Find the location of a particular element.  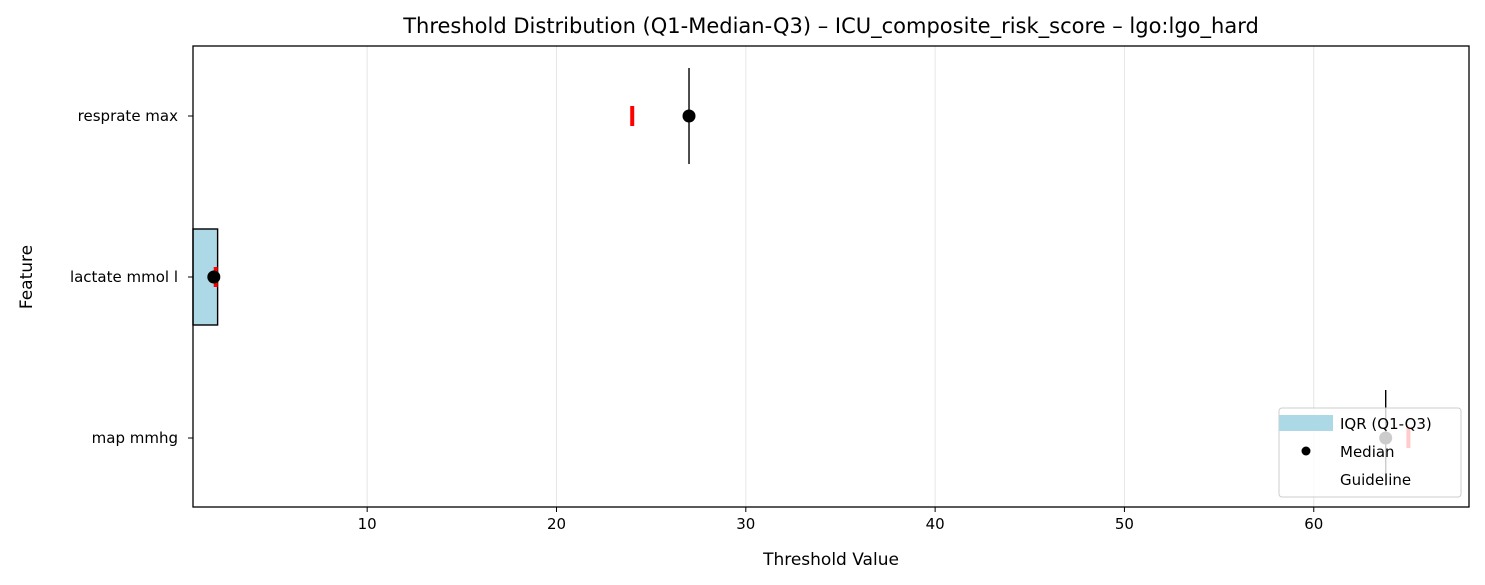

x-tick-label: 20 is located at coordinates (556, 524).